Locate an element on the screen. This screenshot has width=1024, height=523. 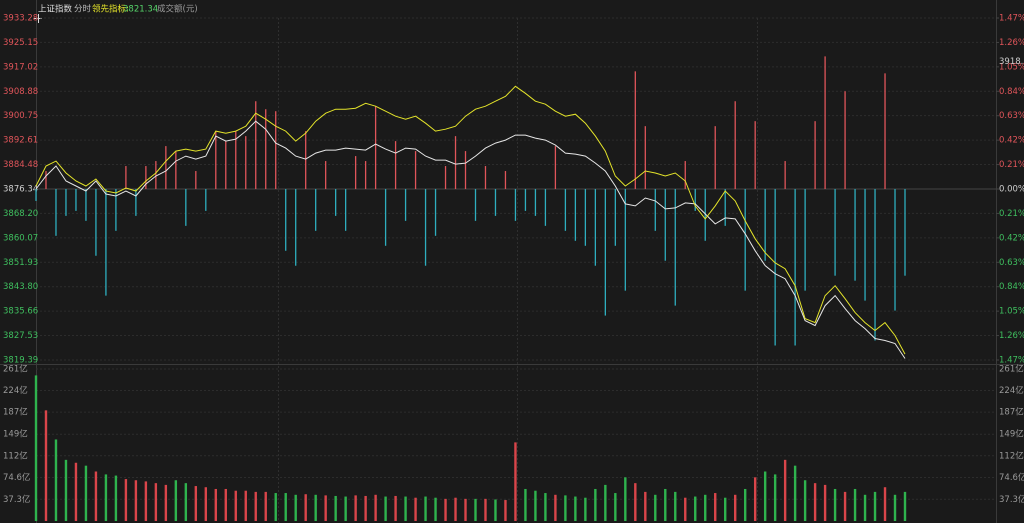
y2-tick-label: 0.42% is located at coordinates (1011, 238).